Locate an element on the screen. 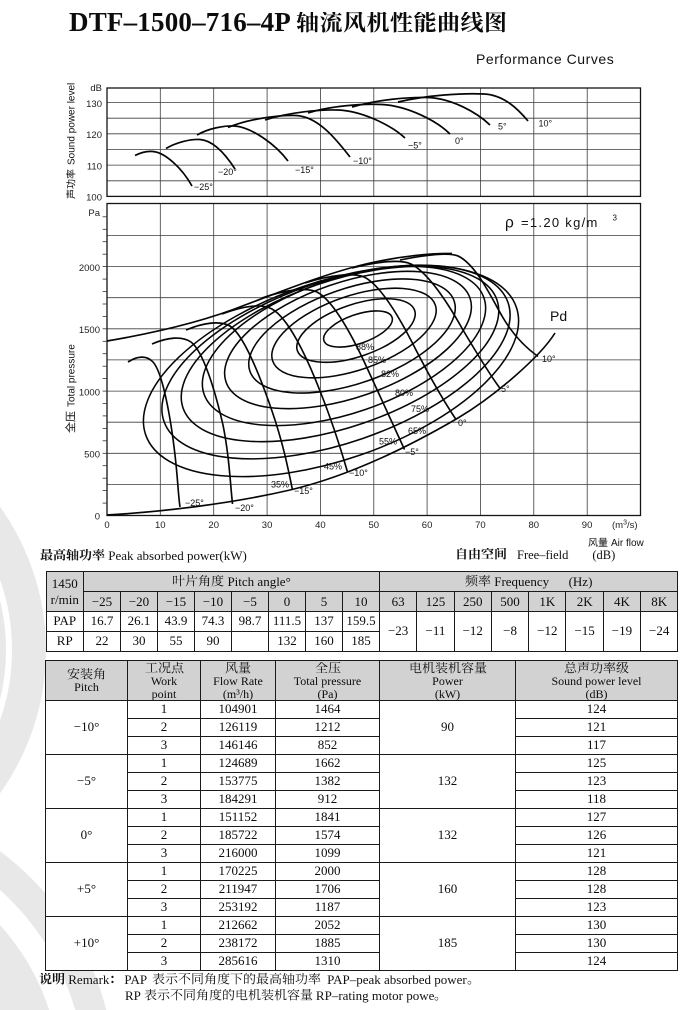 The width and height of the screenshot is (700, 1010). svg-text: (m3/s) is located at coordinates (625, 526).